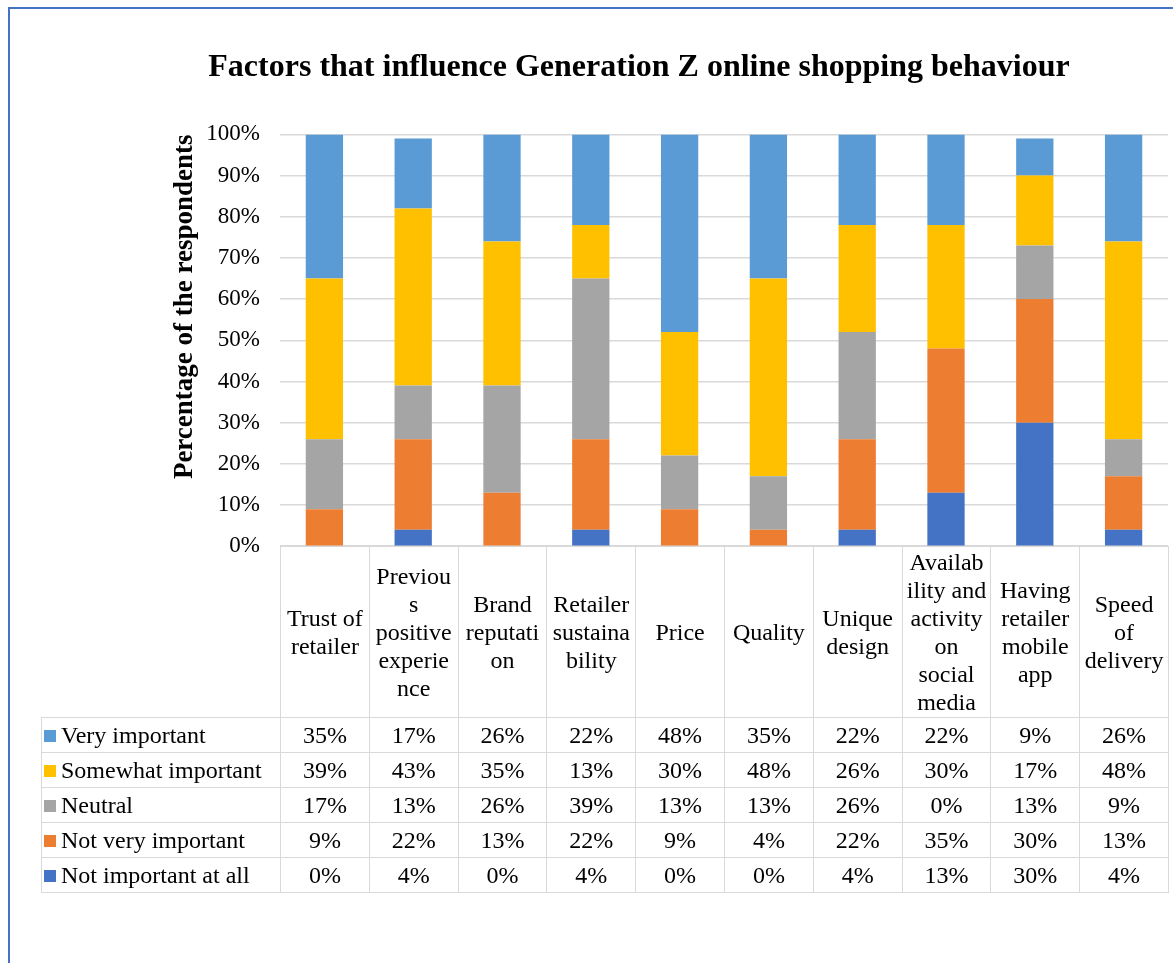 This screenshot has height=963, width=1173. What do you see at coordinates (97, 805) in the screenshot?
I see `legend-label: Neutral` at bounding box center [97, 805].